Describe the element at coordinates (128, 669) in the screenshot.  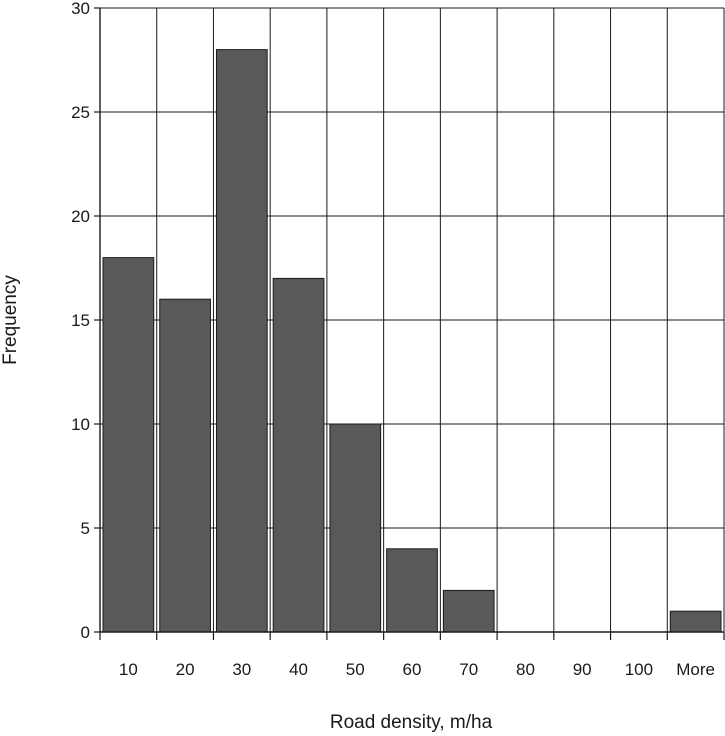
I see `x-tick-label: 10` at that location.